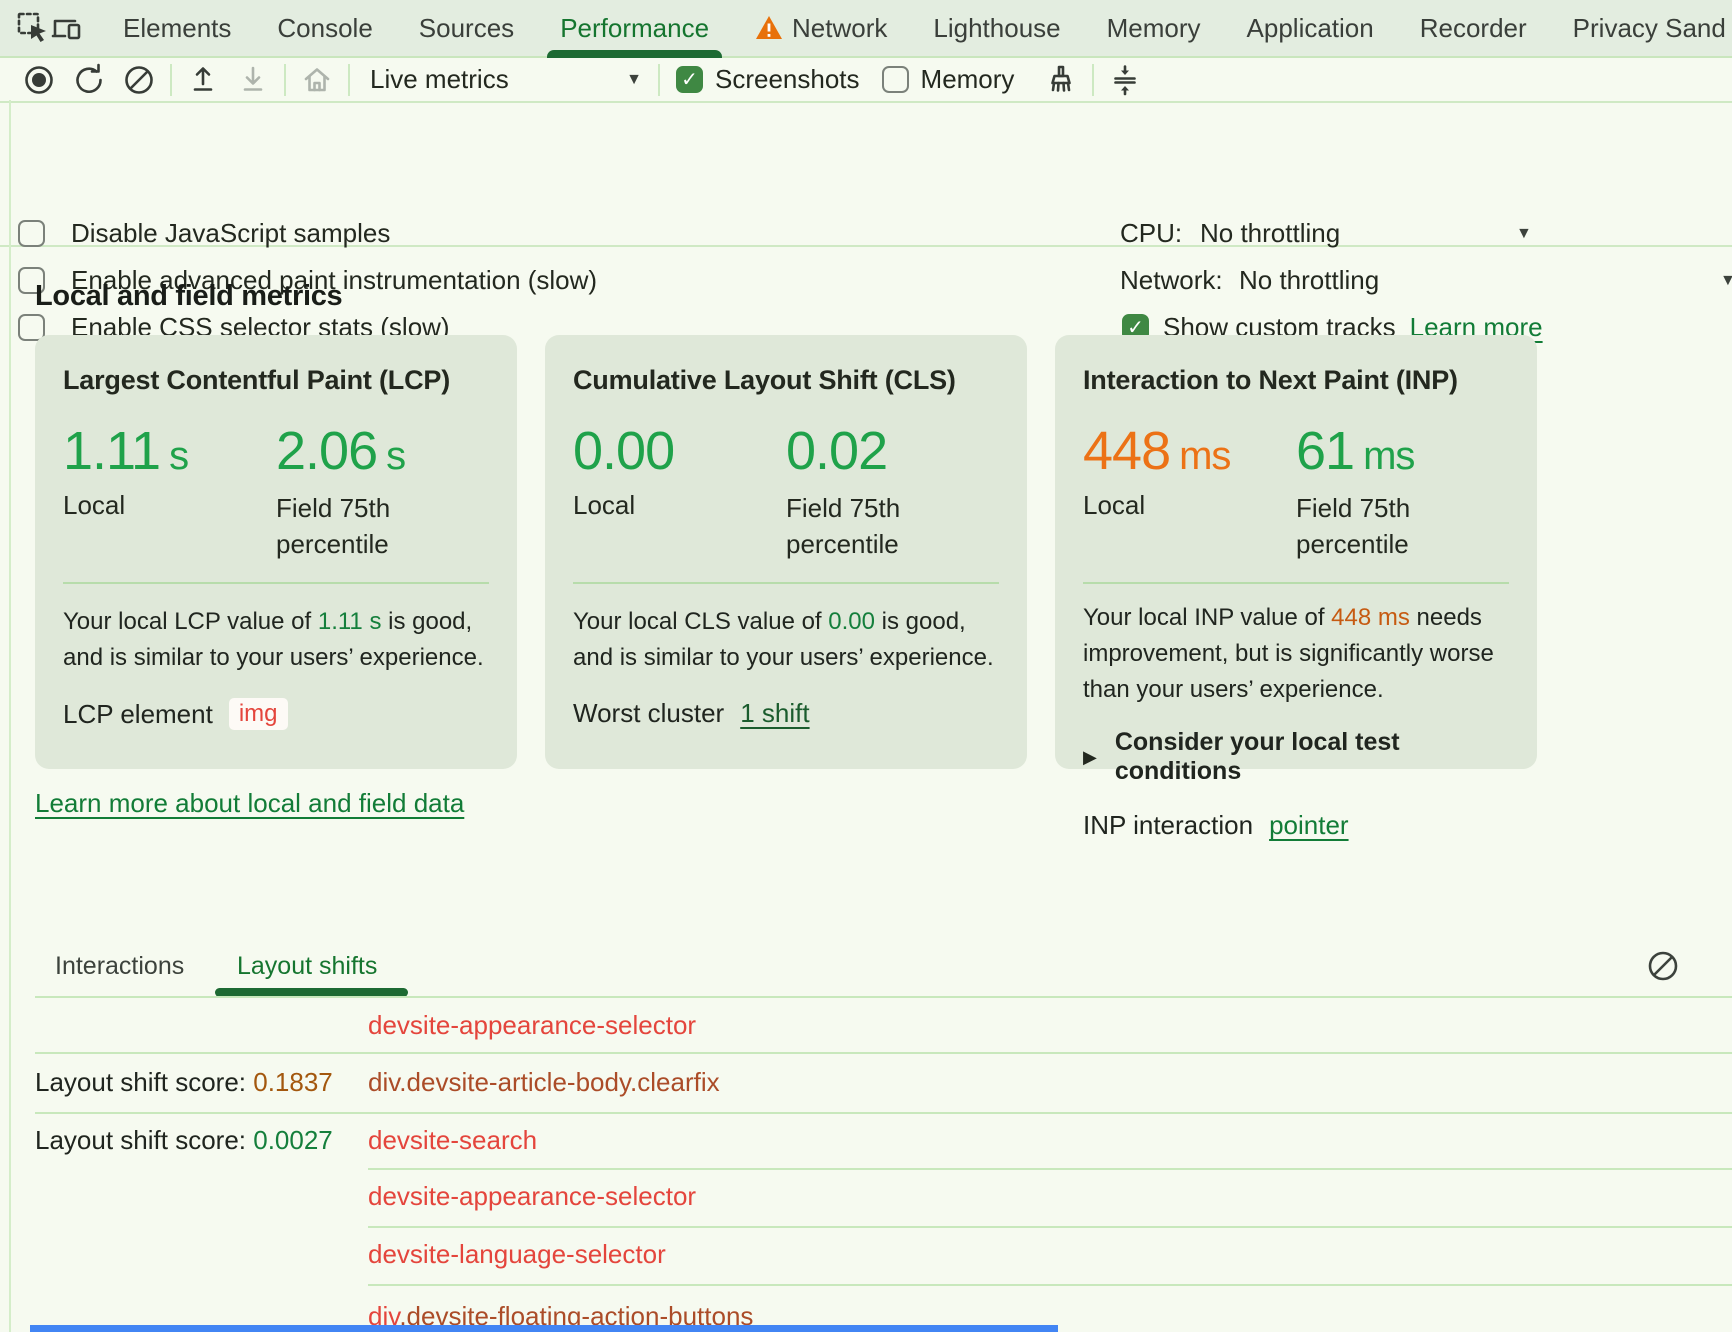  I want to click on tab-sources: Sources, so click(466, 28).